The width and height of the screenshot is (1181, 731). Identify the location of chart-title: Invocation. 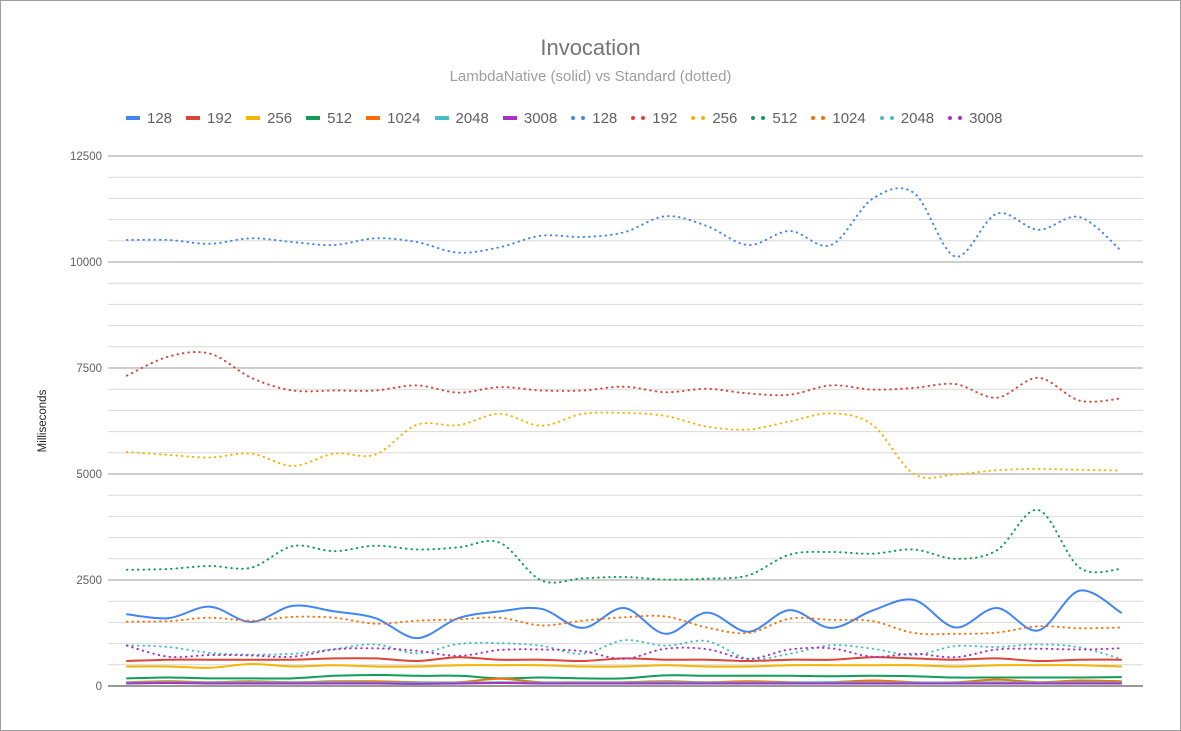
(590, 47).